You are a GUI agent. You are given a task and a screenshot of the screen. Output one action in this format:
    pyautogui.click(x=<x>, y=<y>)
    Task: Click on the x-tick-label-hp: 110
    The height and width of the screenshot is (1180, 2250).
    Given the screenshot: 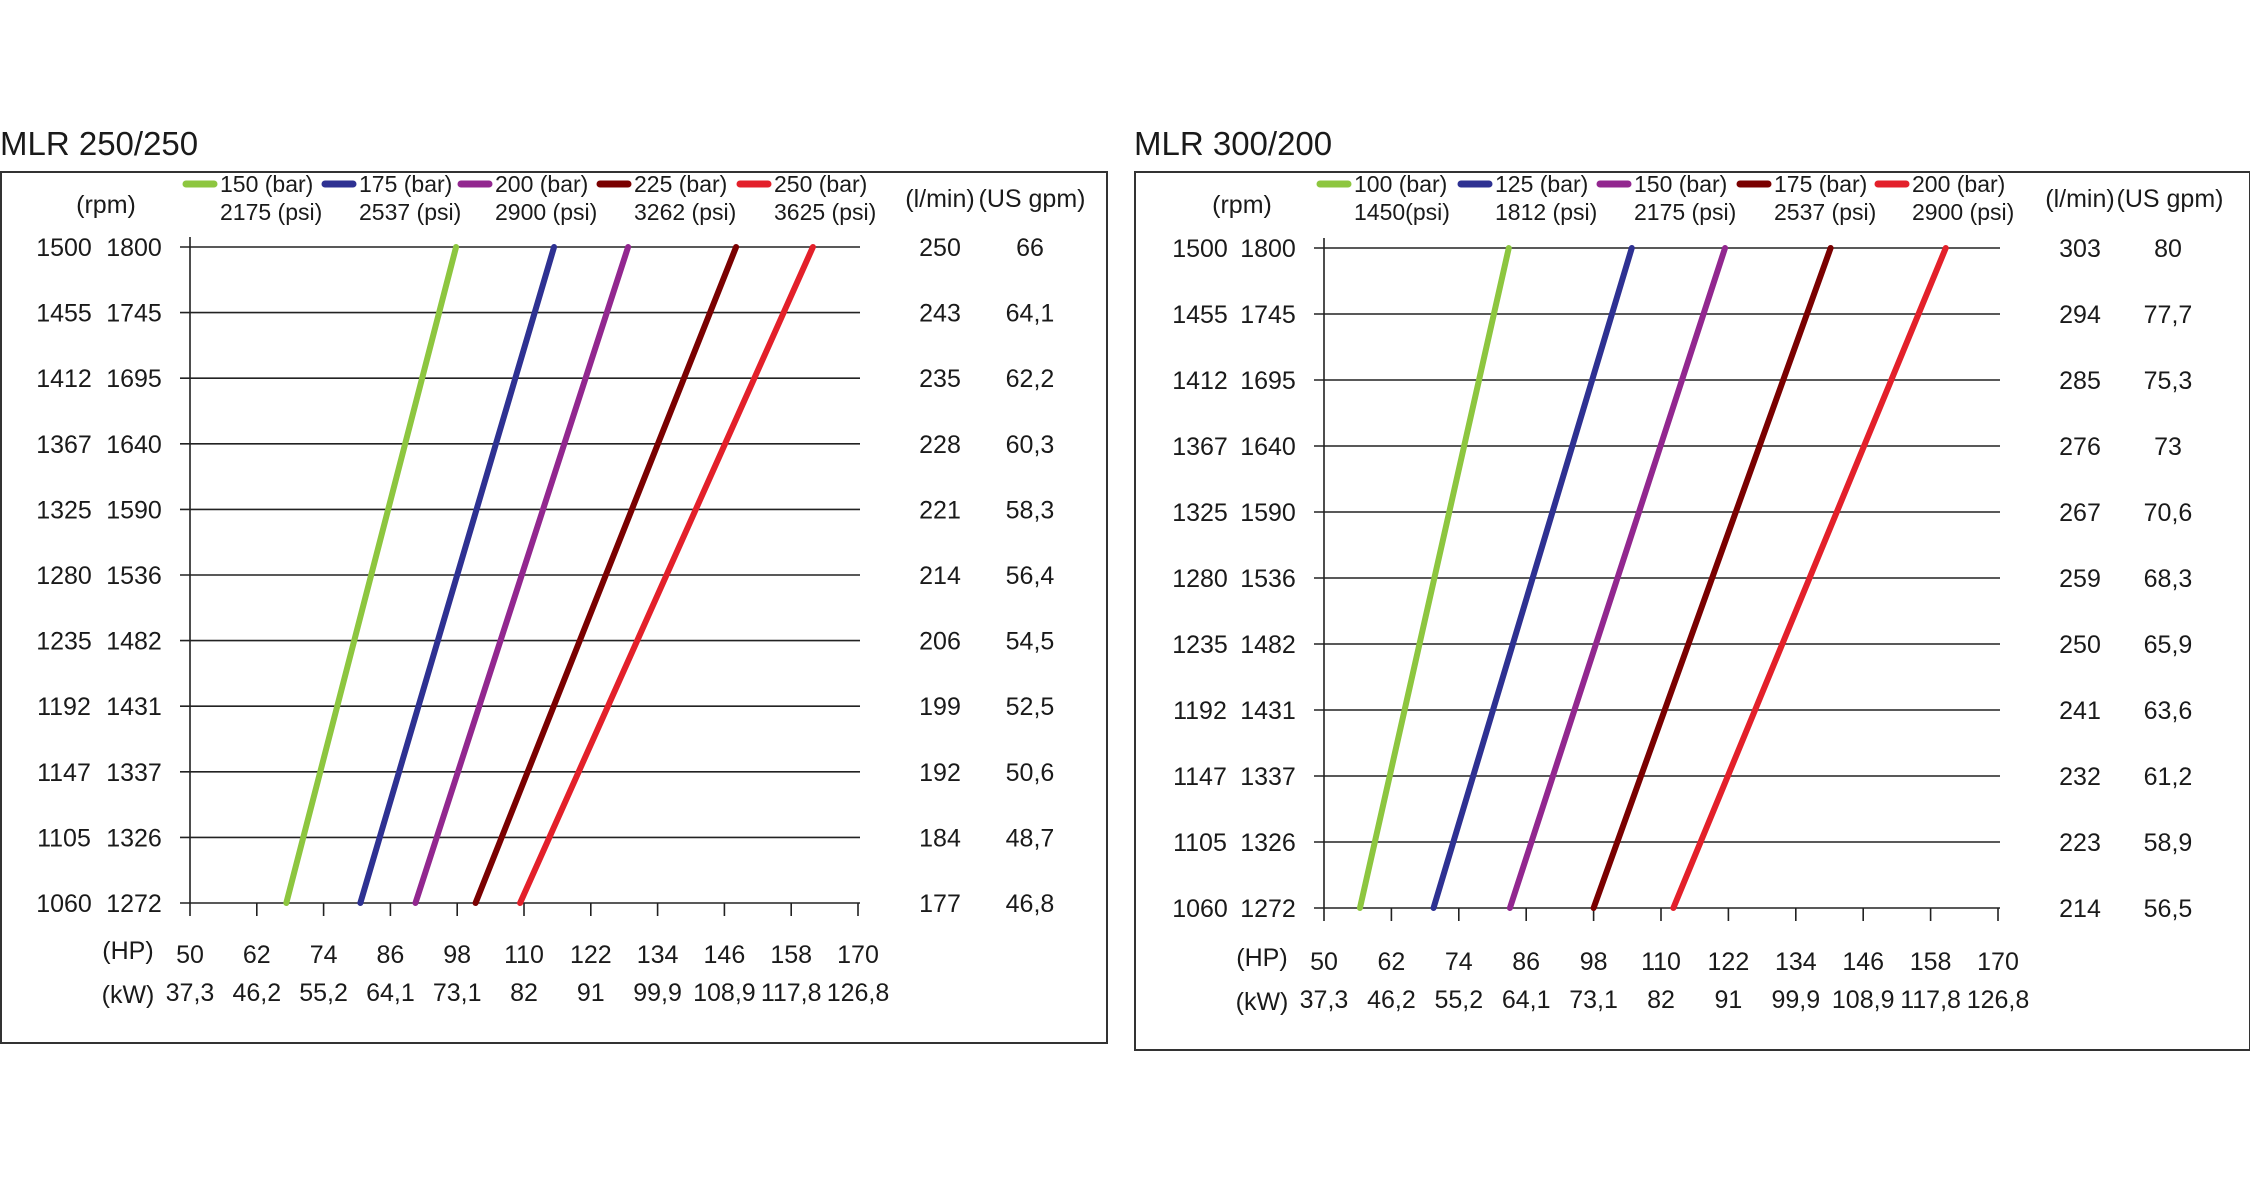 What is the action you would take?
    pyautogui.click(x=524, y=955)
    